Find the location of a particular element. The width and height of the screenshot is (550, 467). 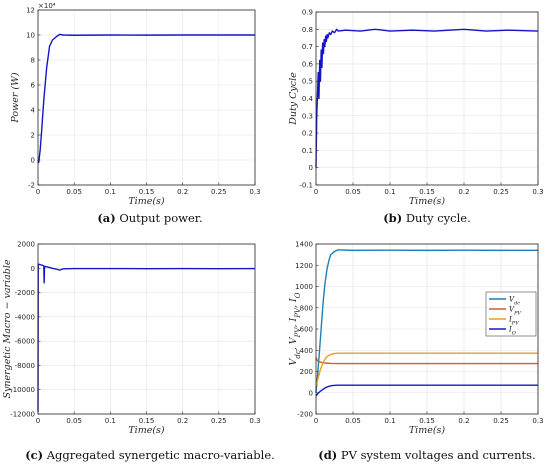

y-tick-label: 6 is located at coordinates (33, 86).